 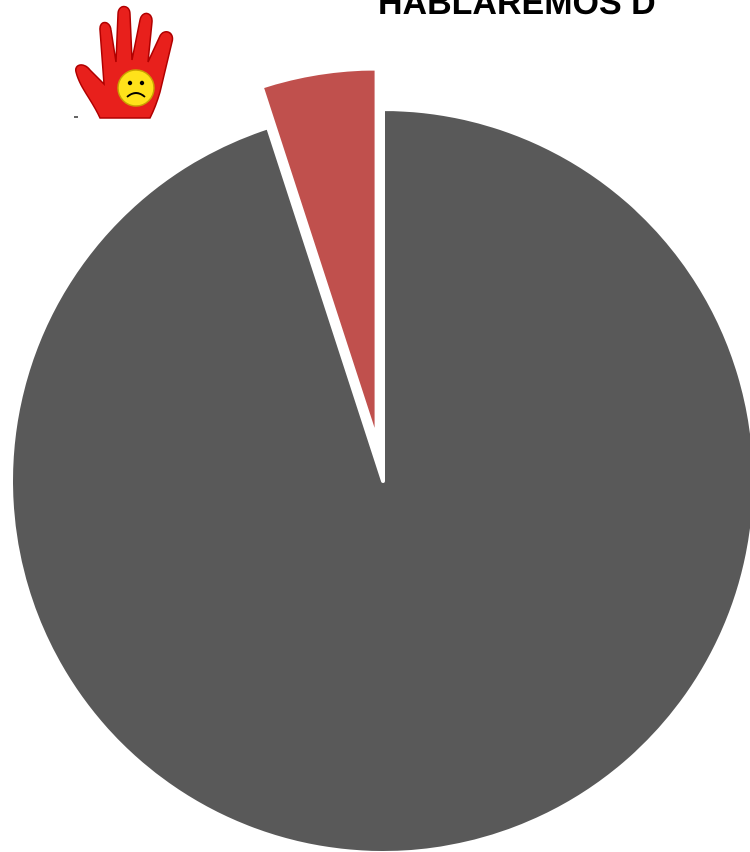 I want to click on hand-icon, so click(x=124, y=62).